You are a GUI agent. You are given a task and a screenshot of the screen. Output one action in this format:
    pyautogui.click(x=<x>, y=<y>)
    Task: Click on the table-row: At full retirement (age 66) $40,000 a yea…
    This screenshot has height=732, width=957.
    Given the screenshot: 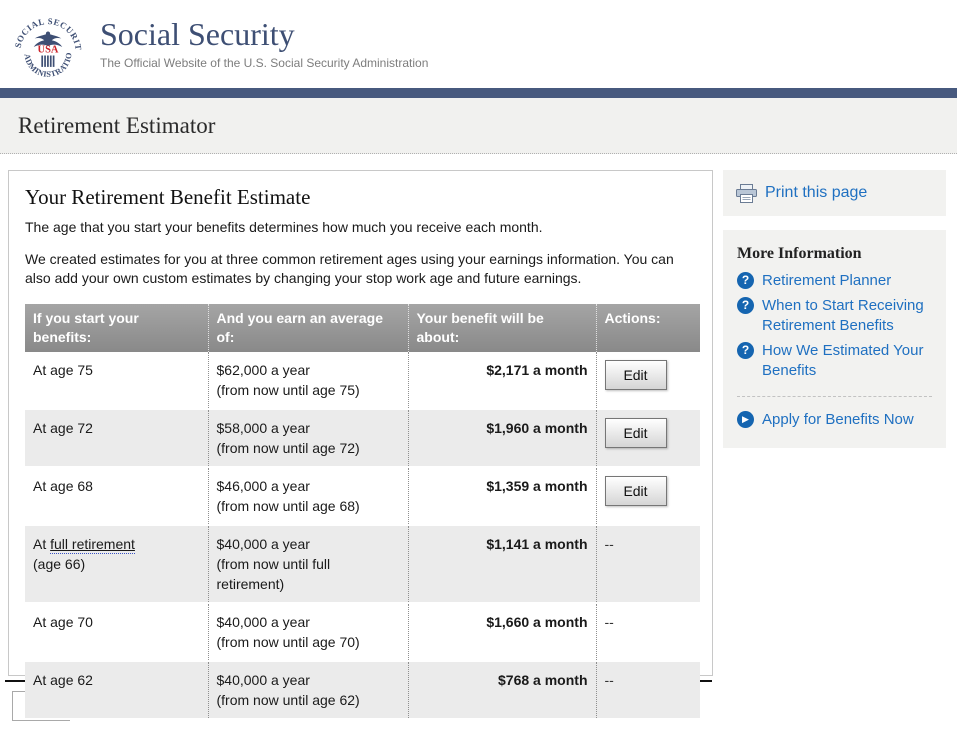 What is the action you would take?
    pyautogui.click(x=362, y=564)
    